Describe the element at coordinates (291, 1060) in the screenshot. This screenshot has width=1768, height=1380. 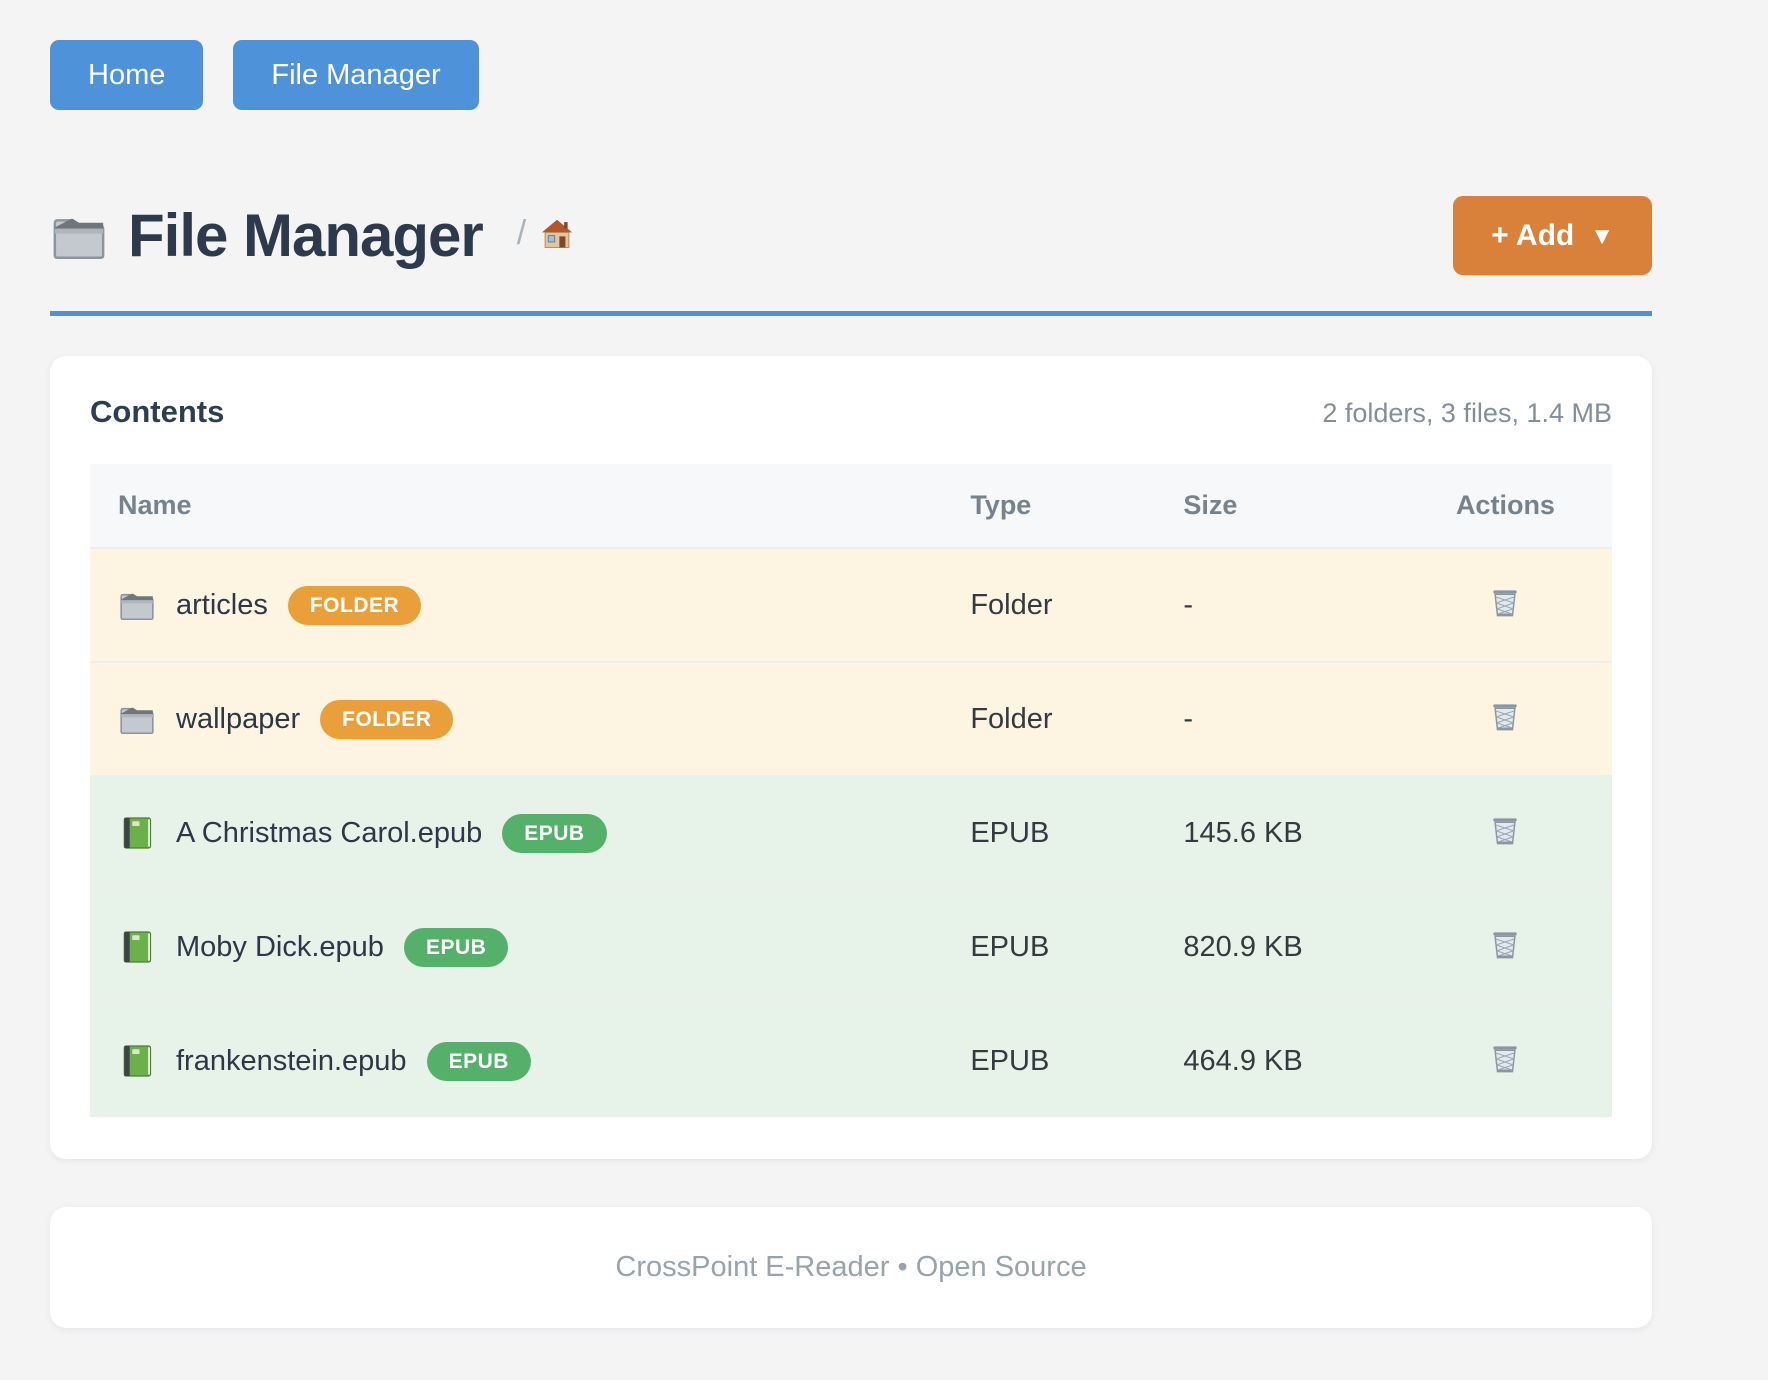
I see `file-name: frankenstein.epub` at that location.